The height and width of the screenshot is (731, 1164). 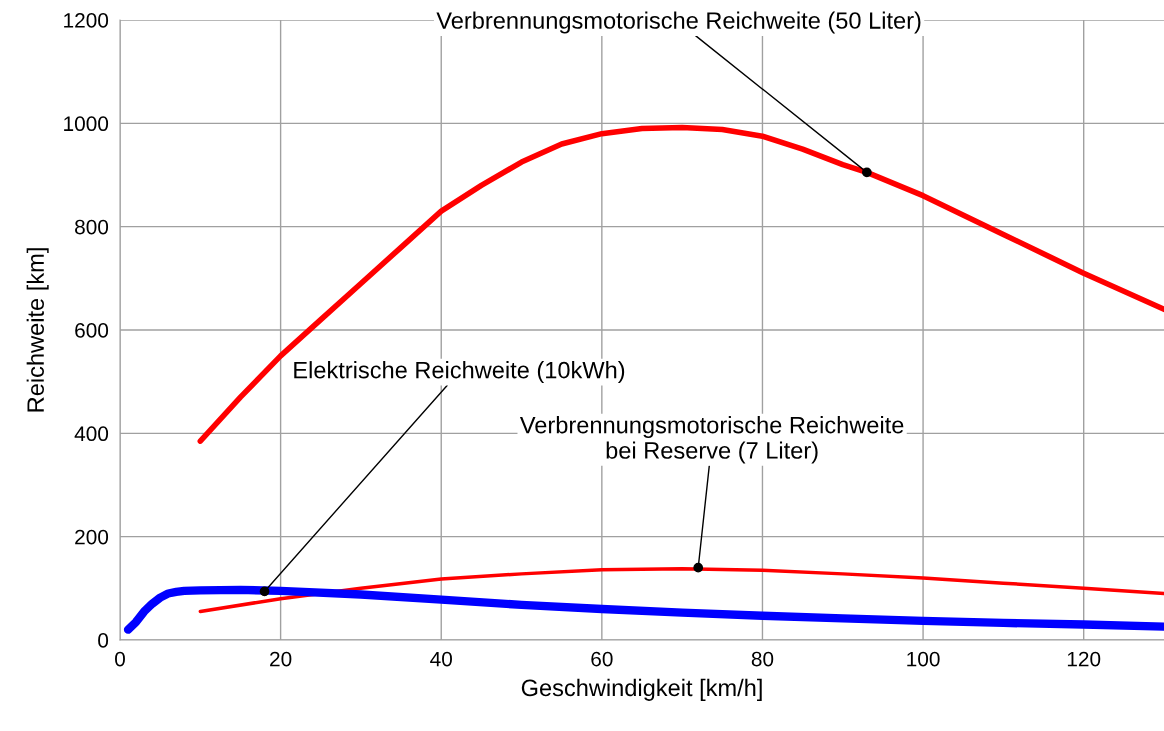 I want to click on y-tick-label: 0, so click(x=103, y=640).